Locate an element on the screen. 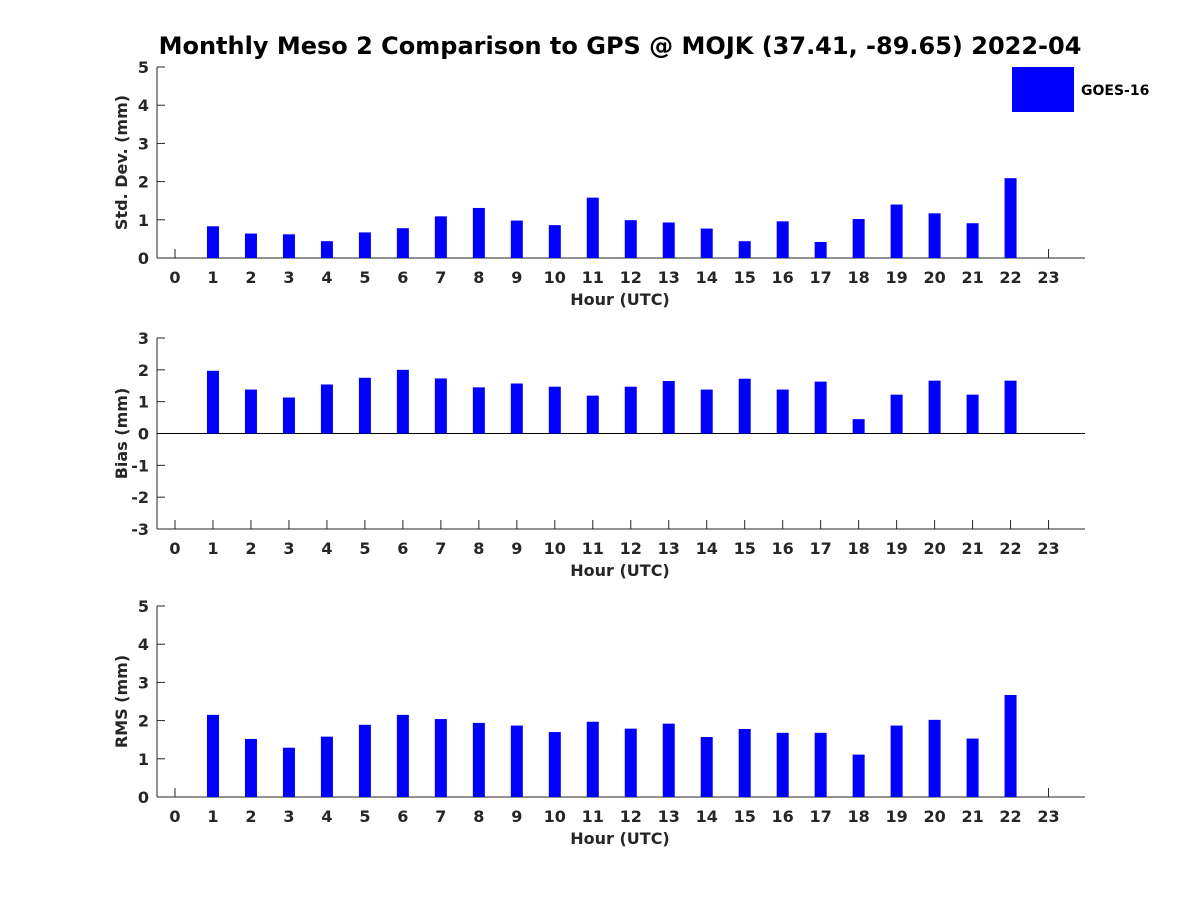  y-tick-label: 2 is located at coordinates (143, 182).